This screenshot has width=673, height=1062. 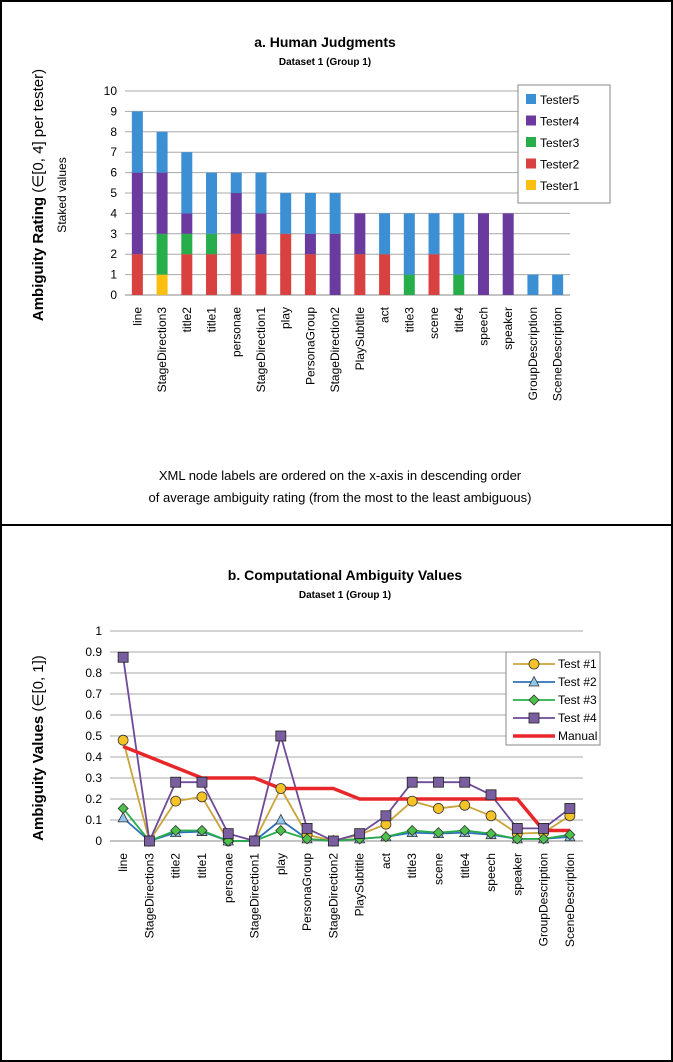 What do you see at coordinates (38, 778) in the screenshot?
I see `chart-b-ylabel-main: Ambiguity Values` at bounding box center [38, 778].